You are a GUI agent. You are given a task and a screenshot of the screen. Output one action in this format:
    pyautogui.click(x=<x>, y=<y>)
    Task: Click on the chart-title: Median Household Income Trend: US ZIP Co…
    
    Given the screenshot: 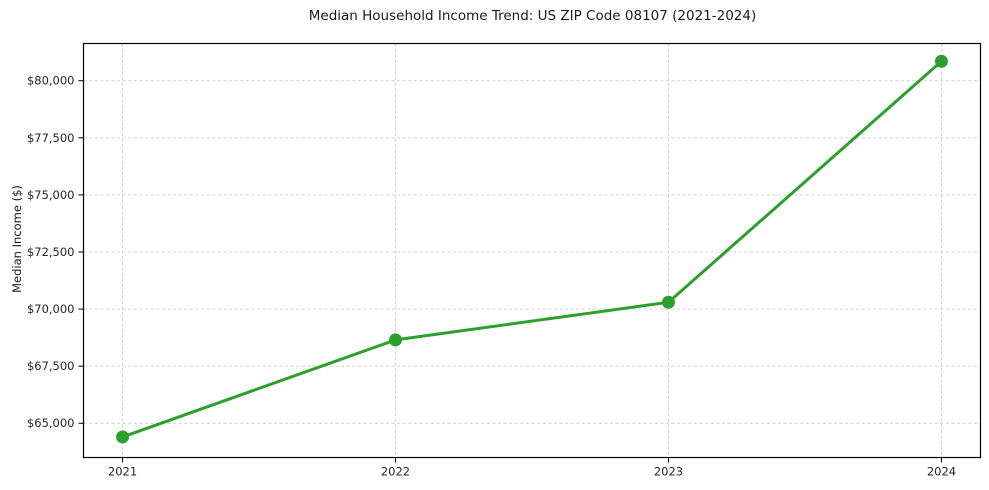 What is the action you would take?
    pyautogui.click(x=532, y=16)
    